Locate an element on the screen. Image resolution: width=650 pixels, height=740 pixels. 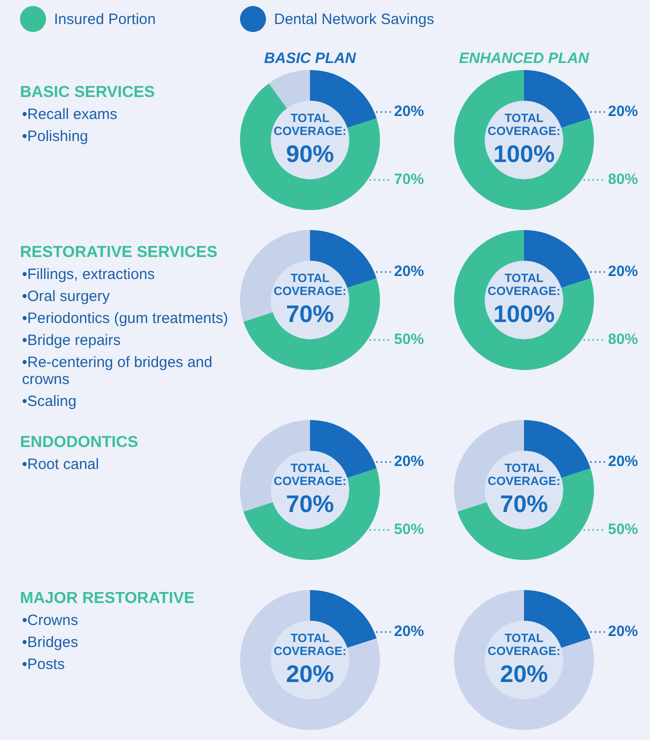
text: BASIC SERVICES is located at coordinates (88, 93).